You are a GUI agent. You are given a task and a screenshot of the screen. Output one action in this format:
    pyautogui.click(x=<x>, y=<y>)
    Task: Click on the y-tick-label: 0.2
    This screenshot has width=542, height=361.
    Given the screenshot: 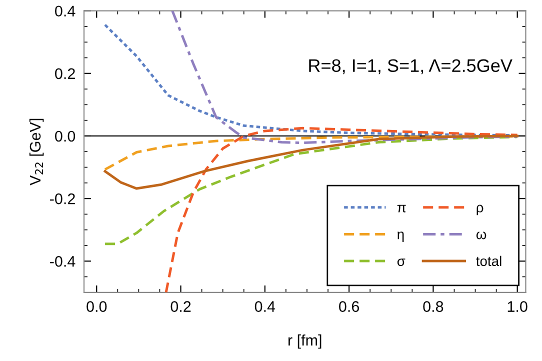 What is the action you would take?
    pyautogui.click(x=65, y=74)
    